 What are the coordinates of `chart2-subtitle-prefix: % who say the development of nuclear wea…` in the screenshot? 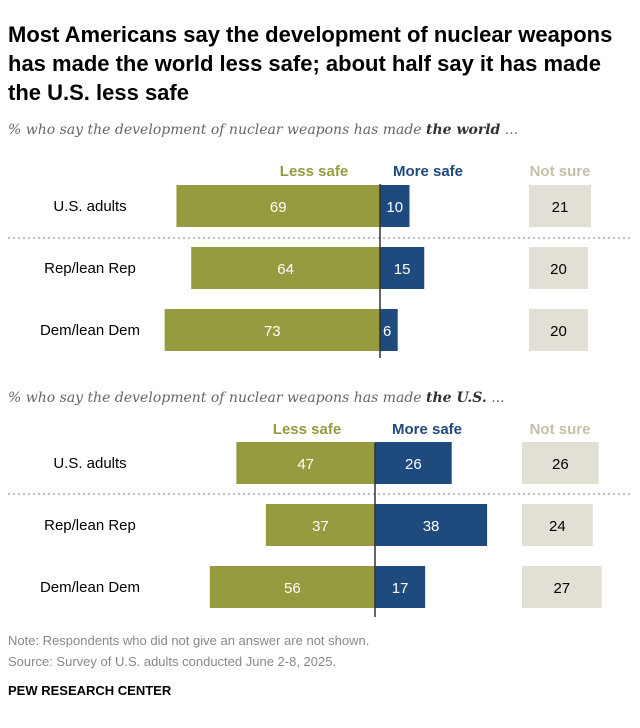 It's located at (217, 398).